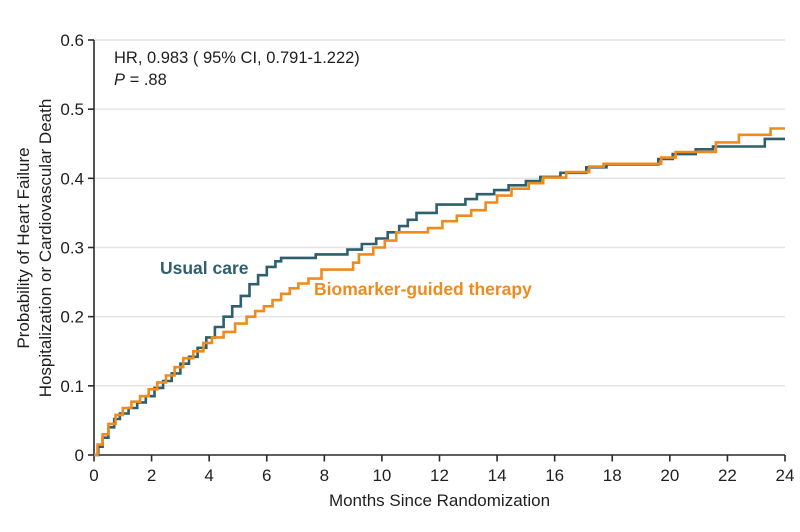 Image resolution: width=800 pixels, height=532 pixels. I want to click on y-tick-label: 0.4, so click(72, 178).